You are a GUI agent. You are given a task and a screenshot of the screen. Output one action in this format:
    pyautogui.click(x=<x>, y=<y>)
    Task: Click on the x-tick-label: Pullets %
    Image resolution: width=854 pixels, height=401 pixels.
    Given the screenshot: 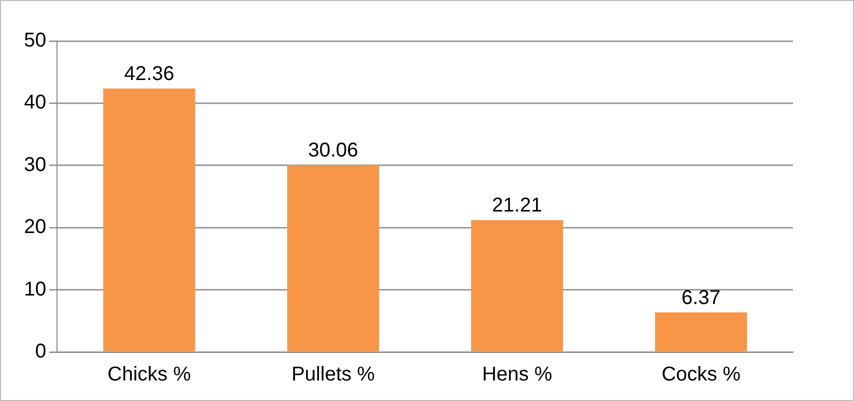 What is the action you would take?
    pyautogui.click(x=333, y=375)
    